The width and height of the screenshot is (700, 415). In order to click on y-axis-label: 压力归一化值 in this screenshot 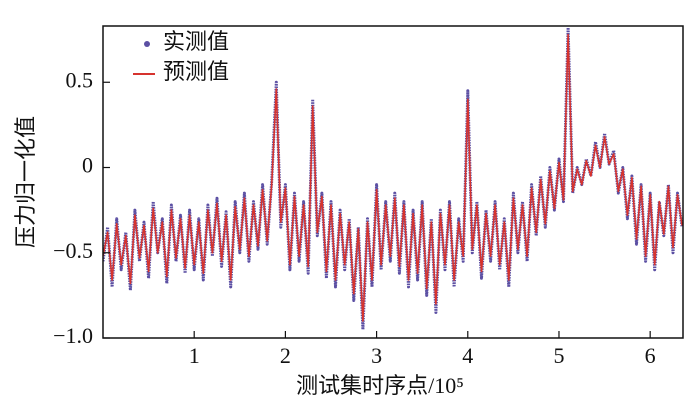, I will do `click(25, 182)`.